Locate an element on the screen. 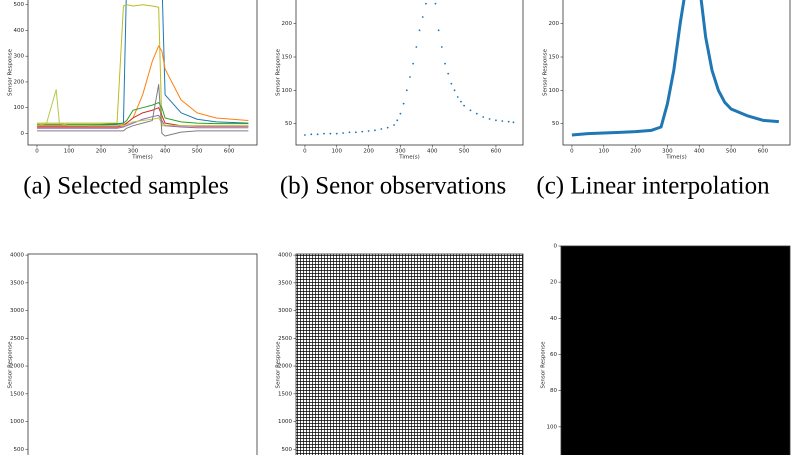 This screenshot has height=455, width=808. caption: (c) Linear interpolation is located at coordinates (653, 186).